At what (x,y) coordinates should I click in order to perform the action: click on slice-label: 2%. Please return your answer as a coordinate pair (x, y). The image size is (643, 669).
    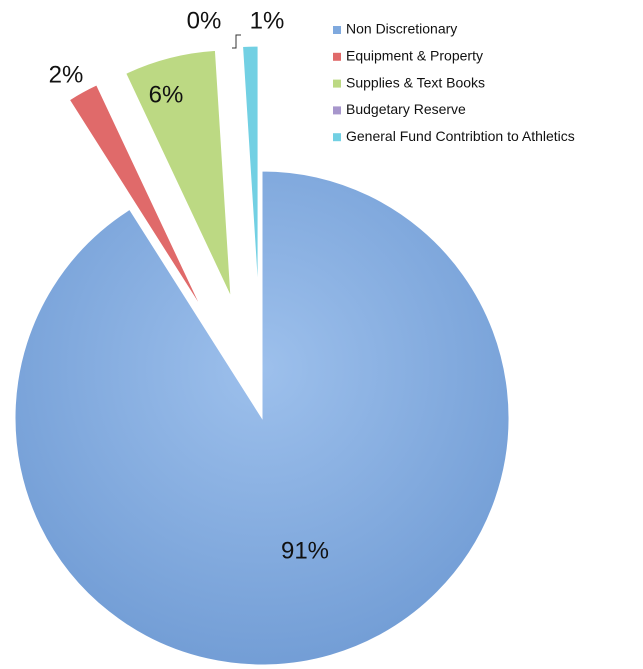
    Looking at the image, I should click on (66, 74).